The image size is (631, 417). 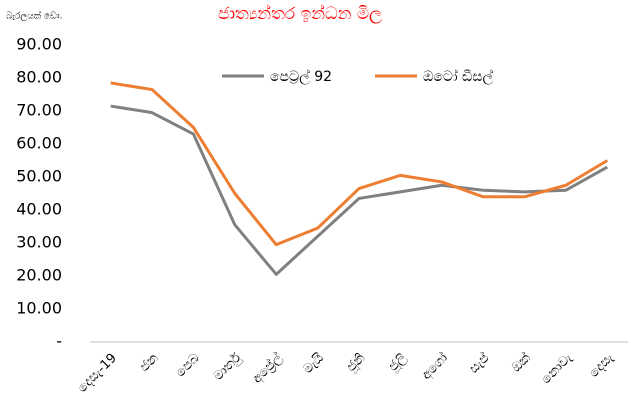 What do you see at coordinates (300, 14) in the screenshot?
I see `chart-title: ජාත්‍යන්තර ඉන්ධන මිල` at bounding box center [300, 14].